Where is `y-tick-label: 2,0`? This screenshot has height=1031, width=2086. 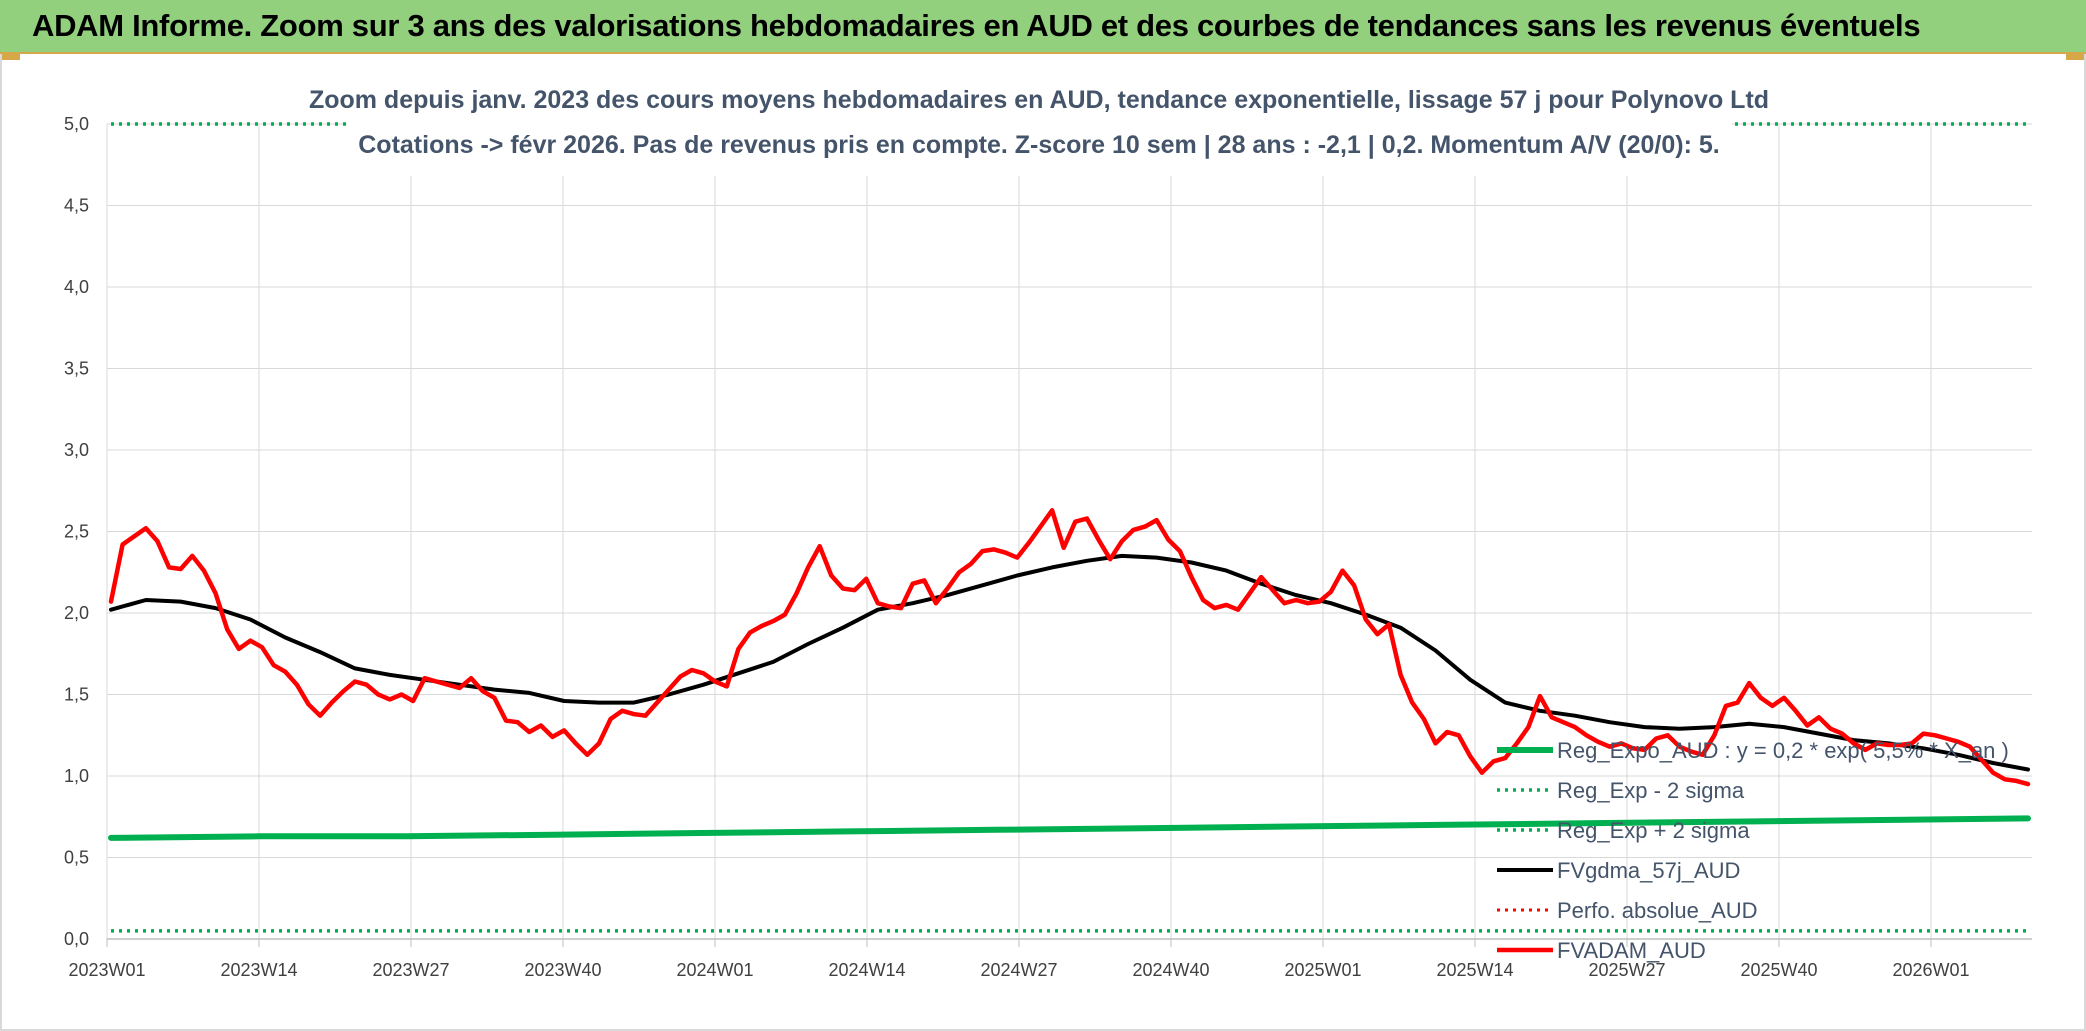 y-tick-label: 2,0 is located at coordinates (76, 613).